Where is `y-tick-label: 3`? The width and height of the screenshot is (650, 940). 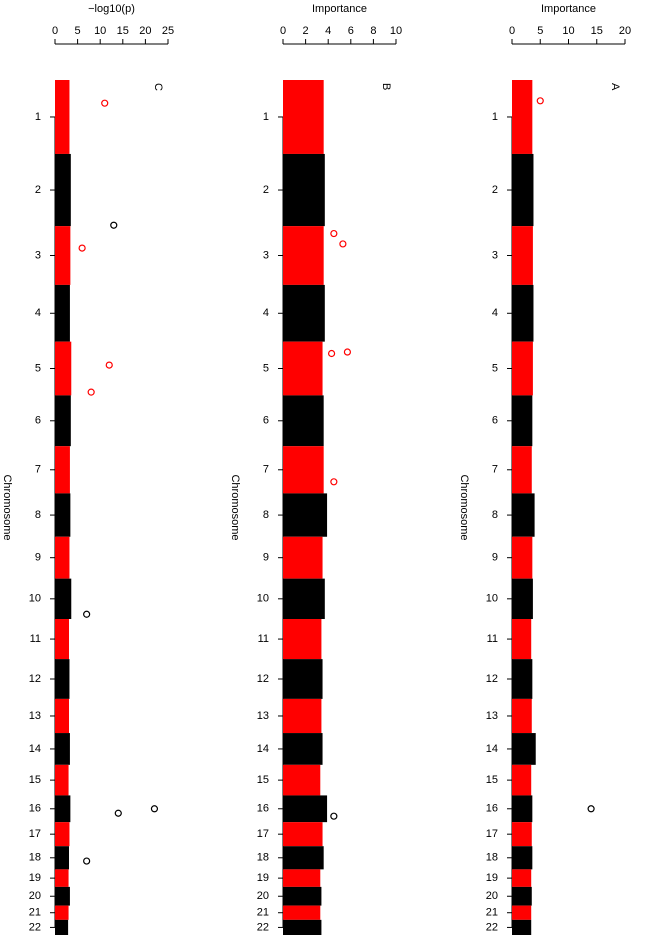
y-tick-label: 3 is located at coordinates (38, 255).